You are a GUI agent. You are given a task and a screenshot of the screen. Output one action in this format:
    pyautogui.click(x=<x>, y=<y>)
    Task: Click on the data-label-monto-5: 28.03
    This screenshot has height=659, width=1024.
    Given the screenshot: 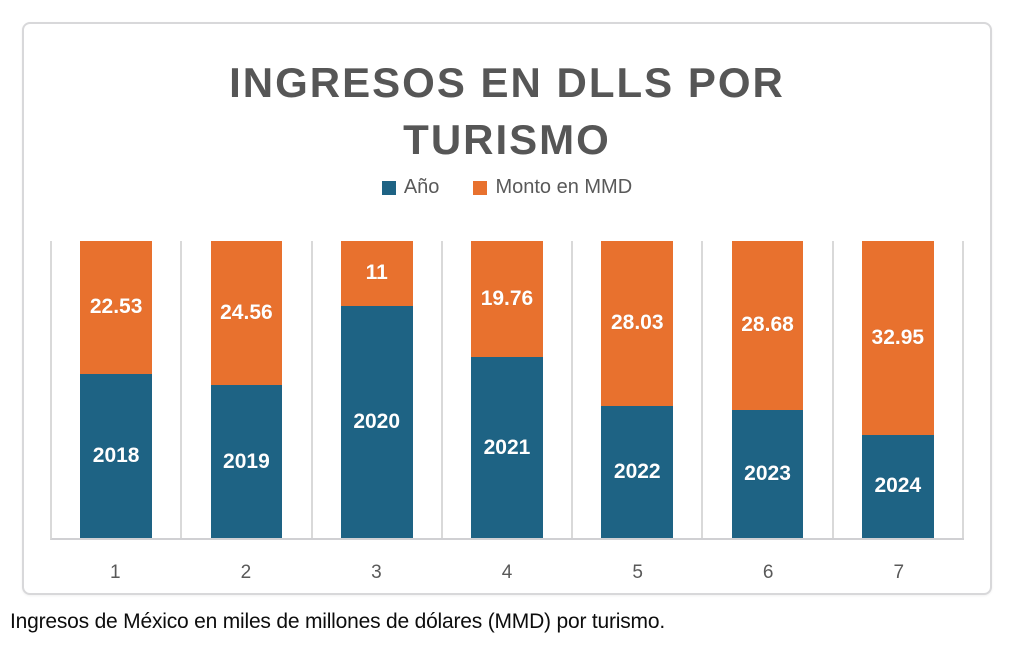 What is the action you would take?
    pyautogui.click(x=637, y=323)
    